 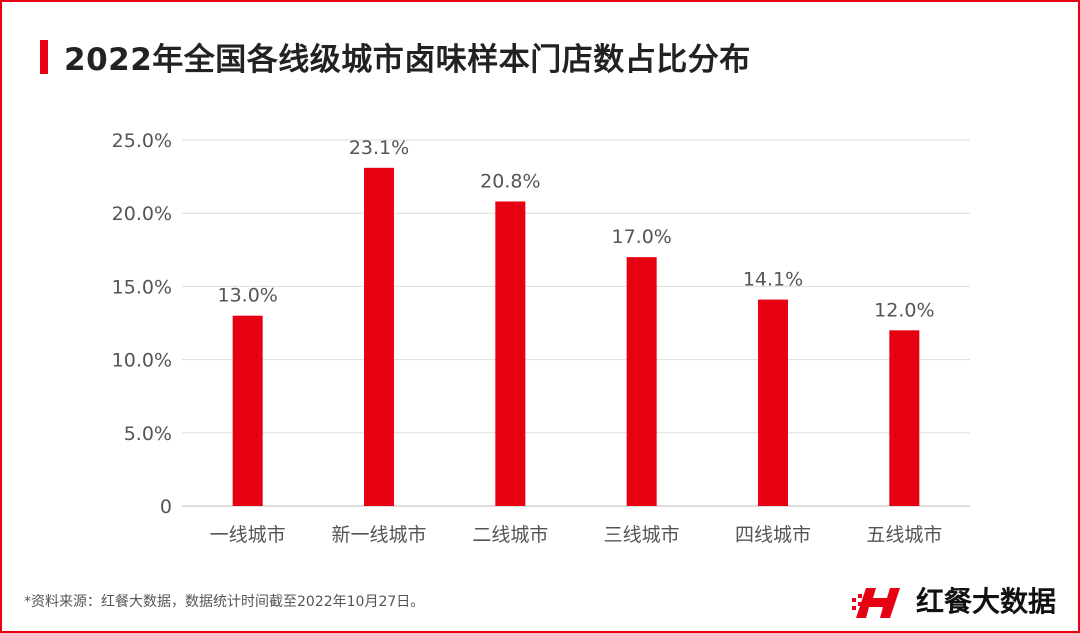 What do you see at coordinates (142, 214) in the screenshot?
I see `y-tick-label: 20.0%` at bounding box center [142, 214].